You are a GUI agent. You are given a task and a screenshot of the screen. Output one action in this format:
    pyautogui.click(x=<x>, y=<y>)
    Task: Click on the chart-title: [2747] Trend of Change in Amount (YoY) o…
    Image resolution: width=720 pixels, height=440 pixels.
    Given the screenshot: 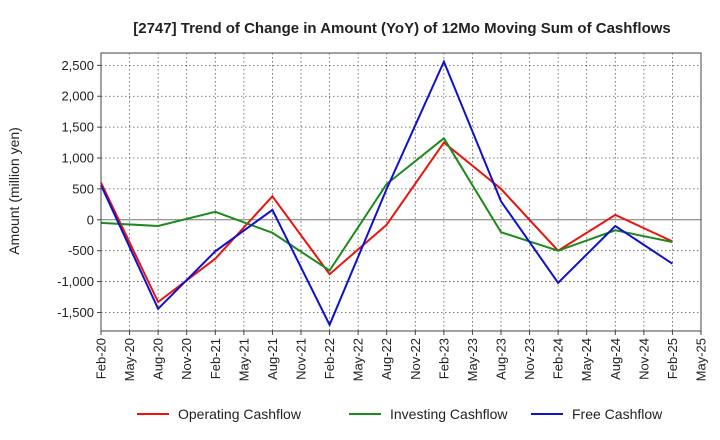 What is the action you would take?
    pyautogui.click(x=402, y=28)
    